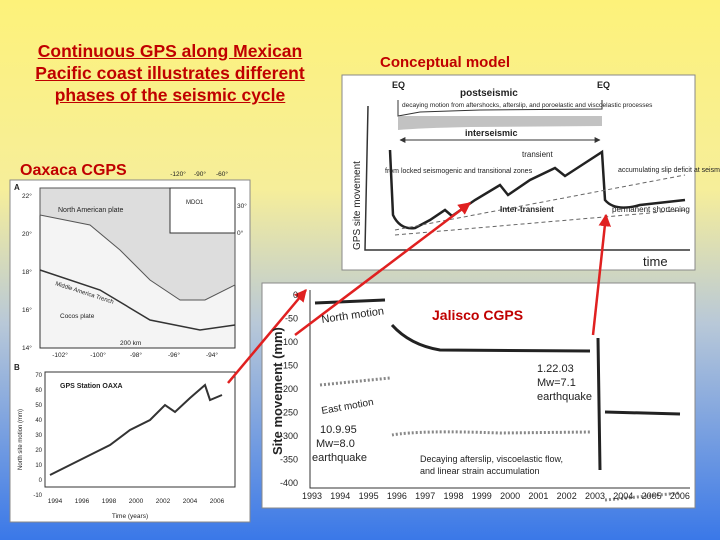 Image resolution: width=720 pixels, height=540 pixels. What do you see at coordinates (491, 133) in the screenshot?
I see `label: interseismic` at bounding box center [491, 133].